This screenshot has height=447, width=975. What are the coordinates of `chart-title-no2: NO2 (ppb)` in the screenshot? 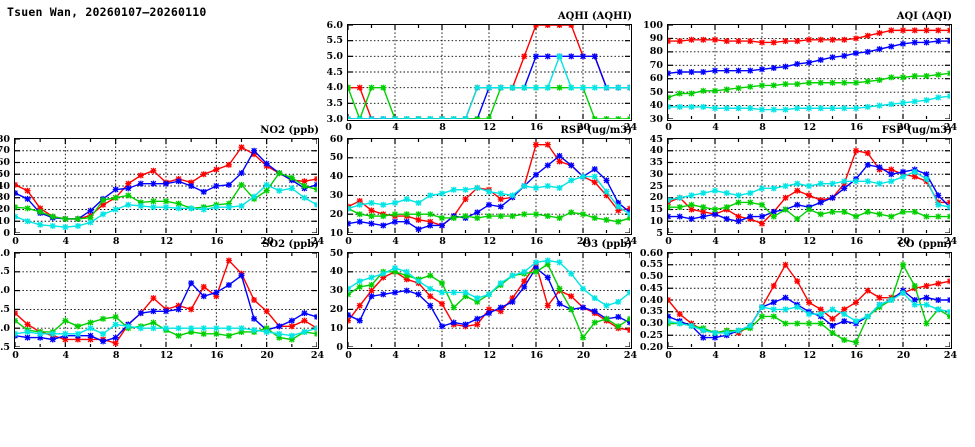 It's located at (289, 130).